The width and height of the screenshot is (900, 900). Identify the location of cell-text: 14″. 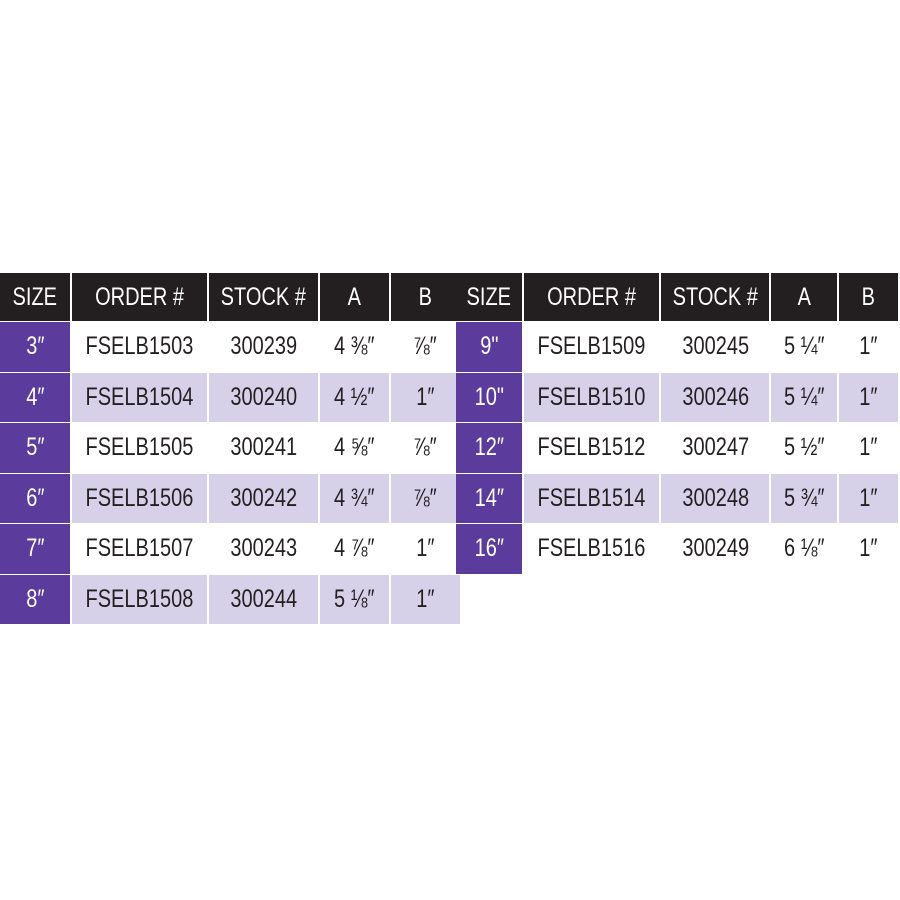
(489, 497).